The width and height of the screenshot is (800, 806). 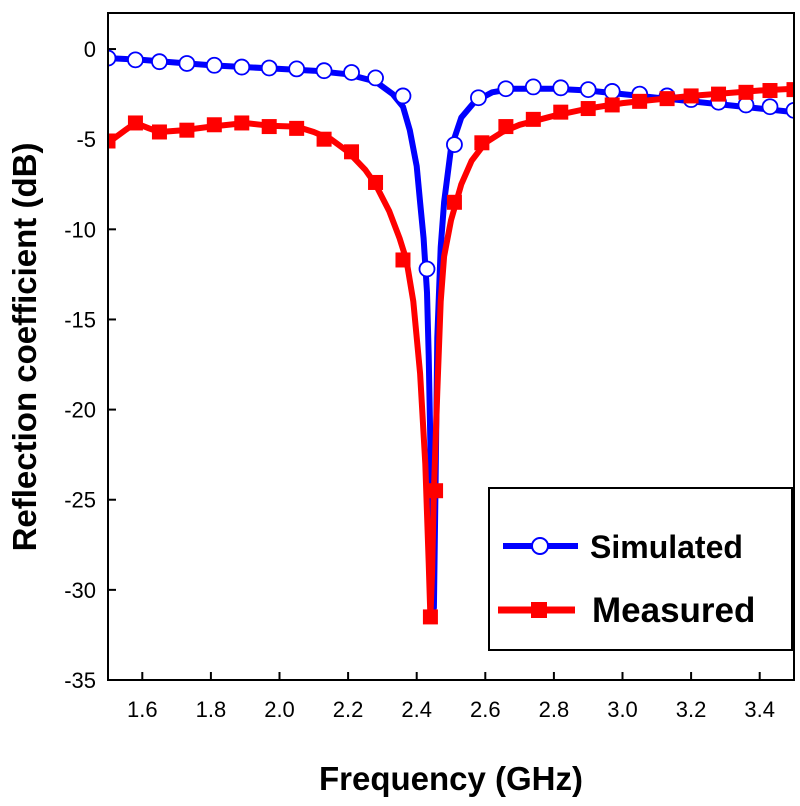 I want to click on x-tick-label: 2.6, so click(x=485, y=709).